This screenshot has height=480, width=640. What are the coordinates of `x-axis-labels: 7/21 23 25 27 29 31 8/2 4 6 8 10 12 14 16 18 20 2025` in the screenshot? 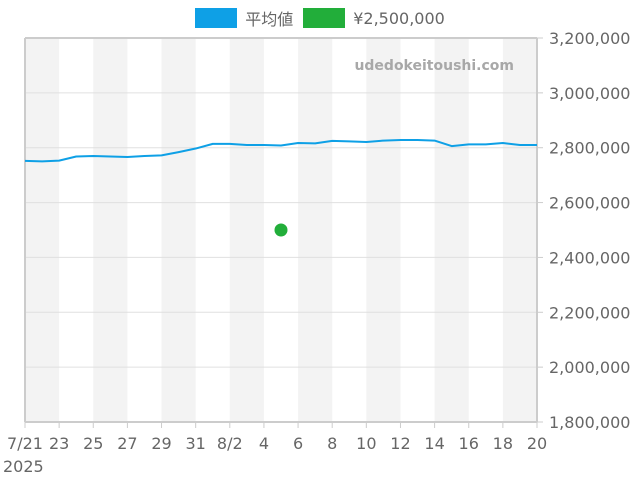 It's located at (275, 449).